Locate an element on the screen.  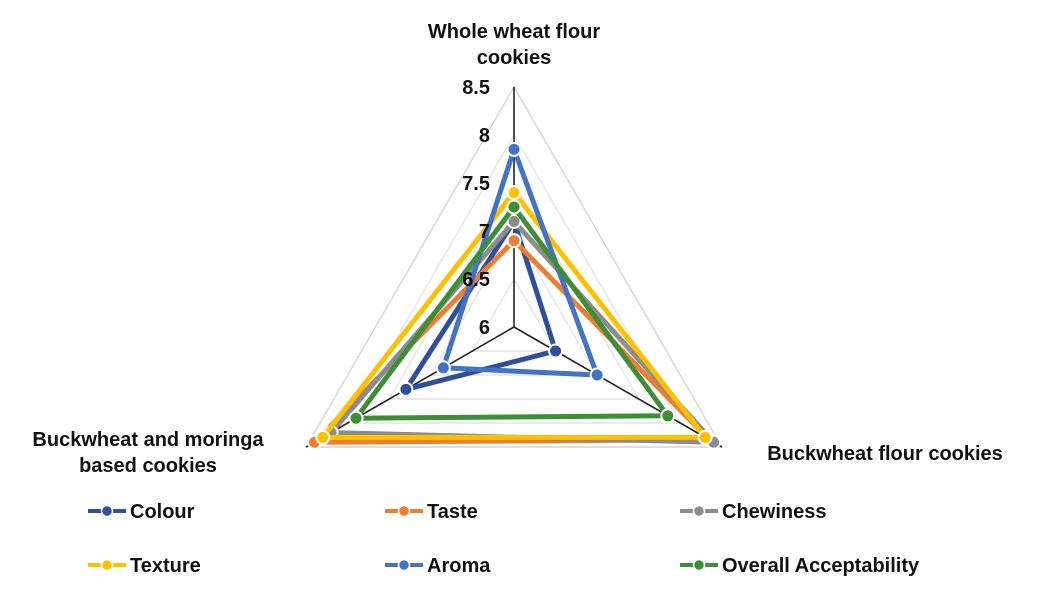
series-line-overall-acceptability is located at coordinates (512, 312).